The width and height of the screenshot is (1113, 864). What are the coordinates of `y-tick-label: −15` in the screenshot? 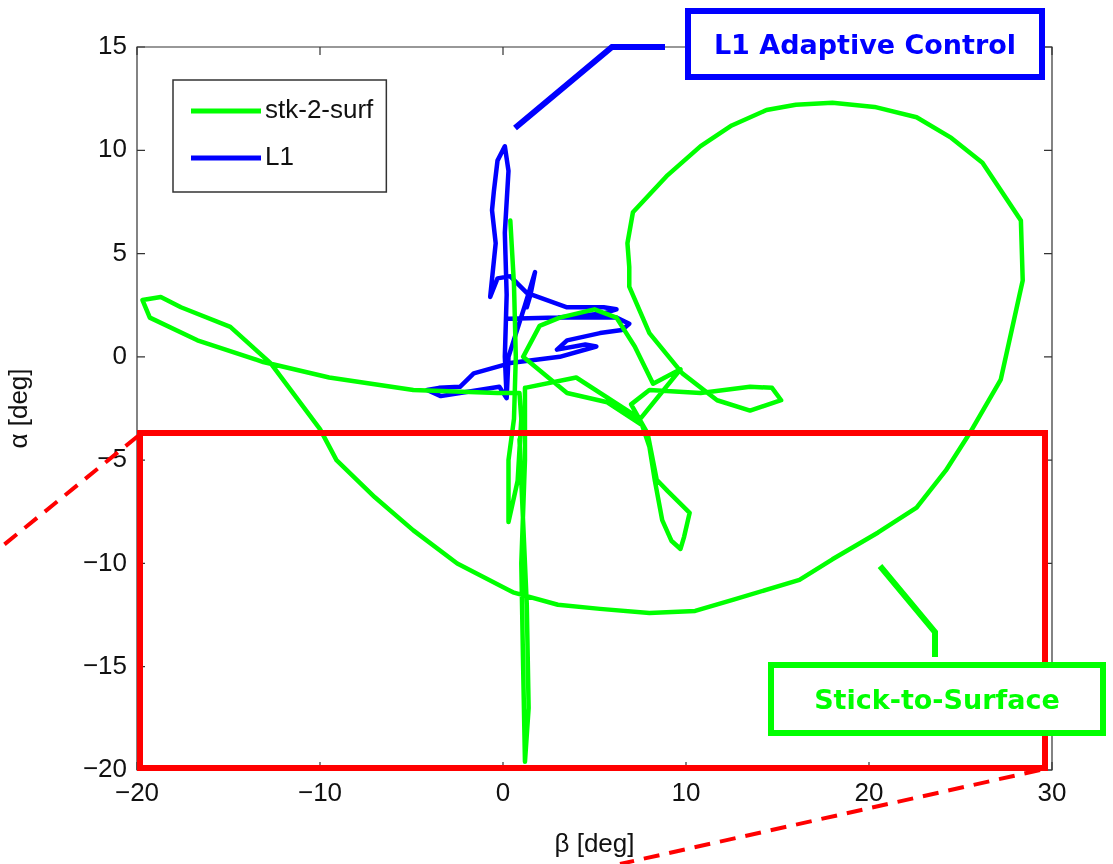 It's located at (104, 664).